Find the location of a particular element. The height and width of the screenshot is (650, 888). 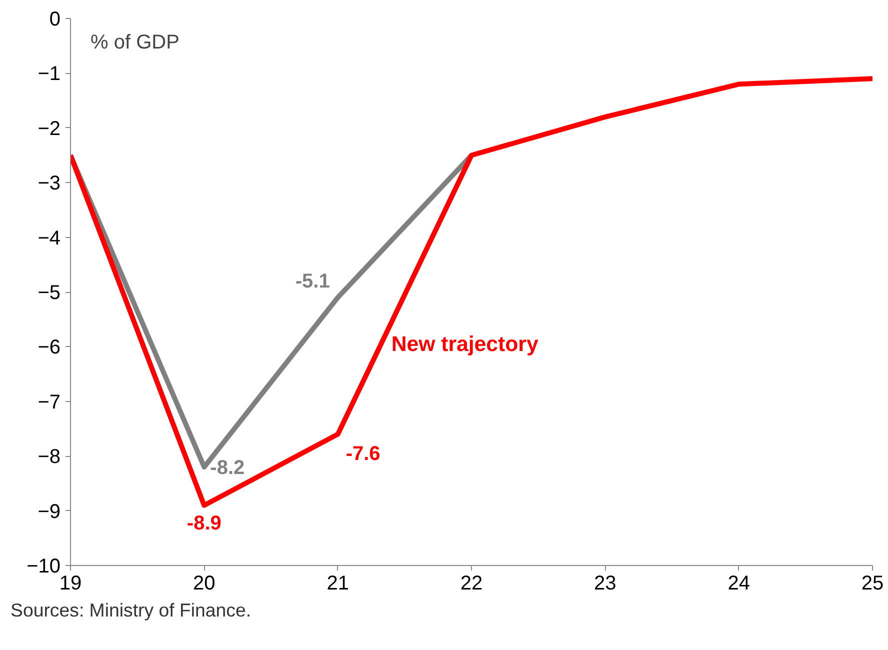

series-label: New trajectory is located at coordinates (464, 344).